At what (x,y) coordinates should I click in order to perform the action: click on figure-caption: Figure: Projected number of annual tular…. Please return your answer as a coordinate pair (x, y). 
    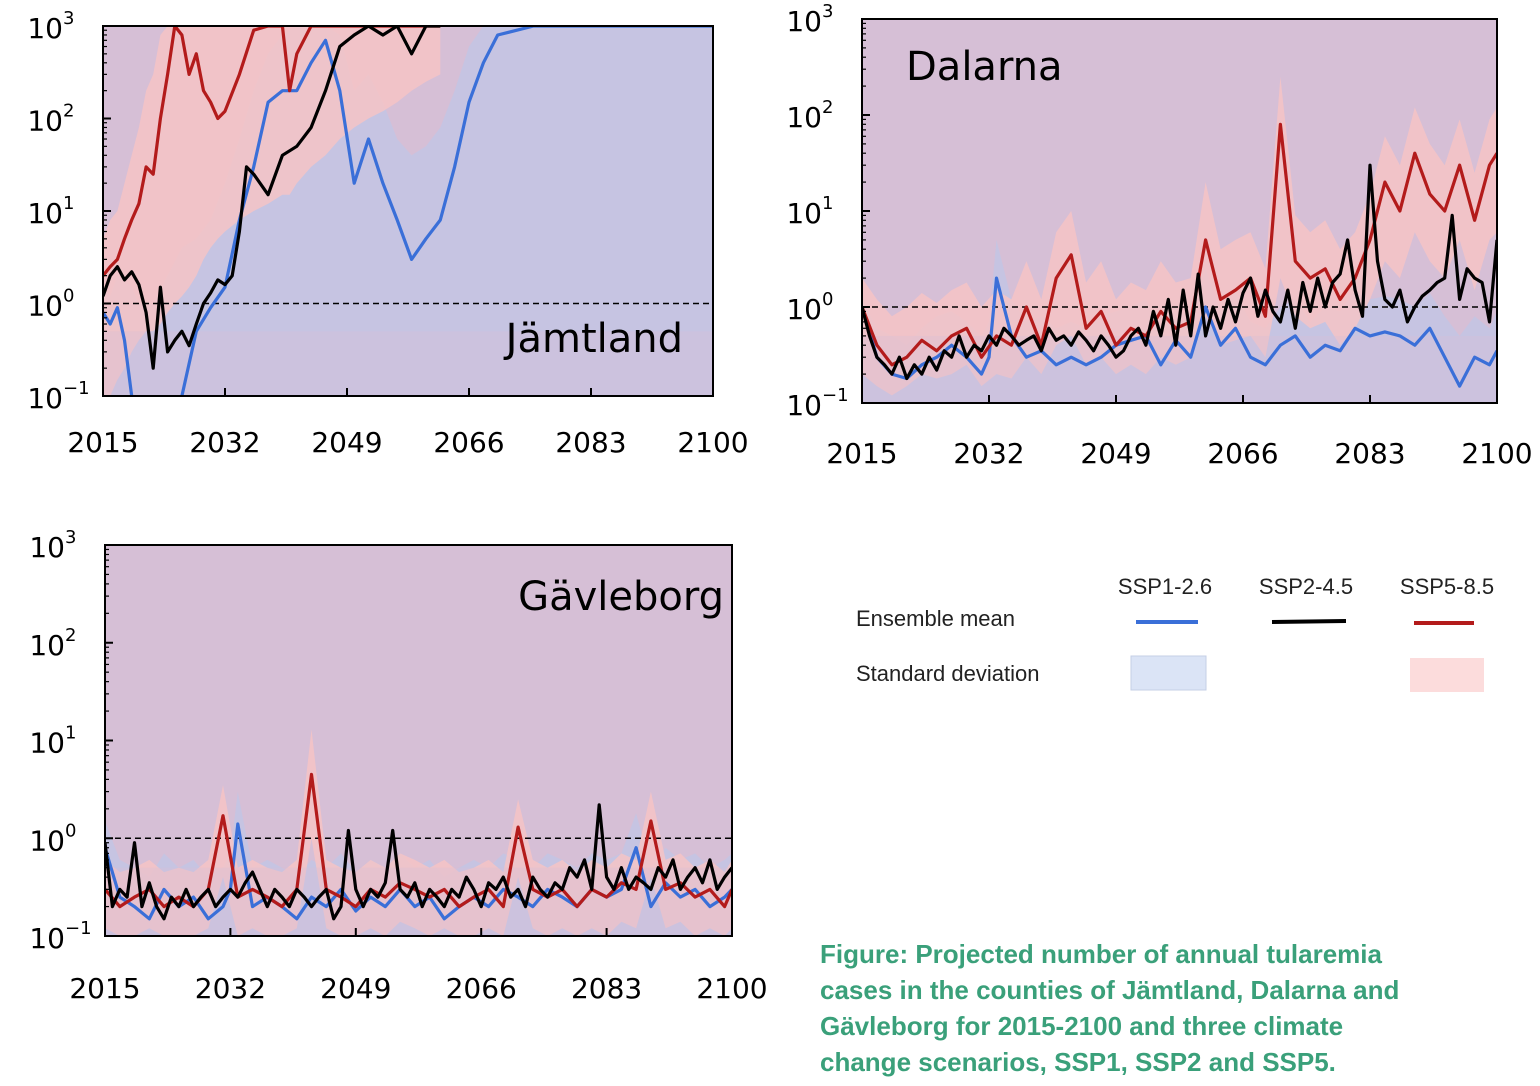
    Looking at the image, I should click on (1177, 1008).